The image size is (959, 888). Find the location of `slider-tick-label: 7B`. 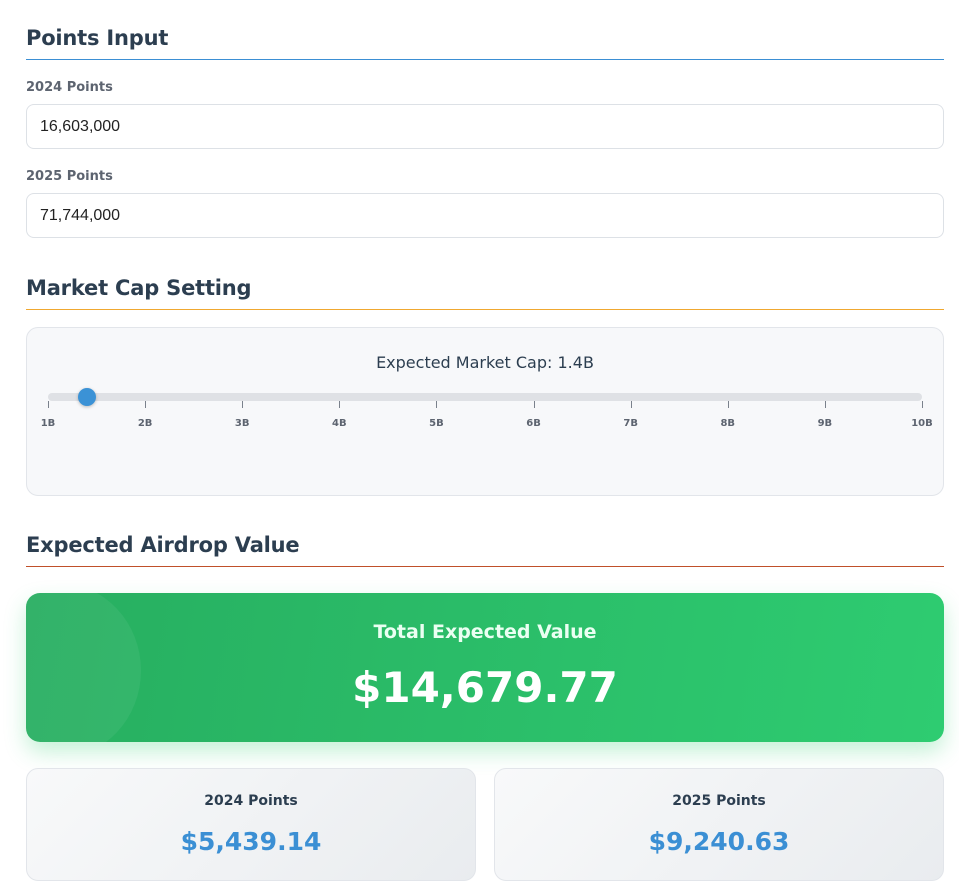

slider-tick-label: 7B is located at coordinates (630, 423).